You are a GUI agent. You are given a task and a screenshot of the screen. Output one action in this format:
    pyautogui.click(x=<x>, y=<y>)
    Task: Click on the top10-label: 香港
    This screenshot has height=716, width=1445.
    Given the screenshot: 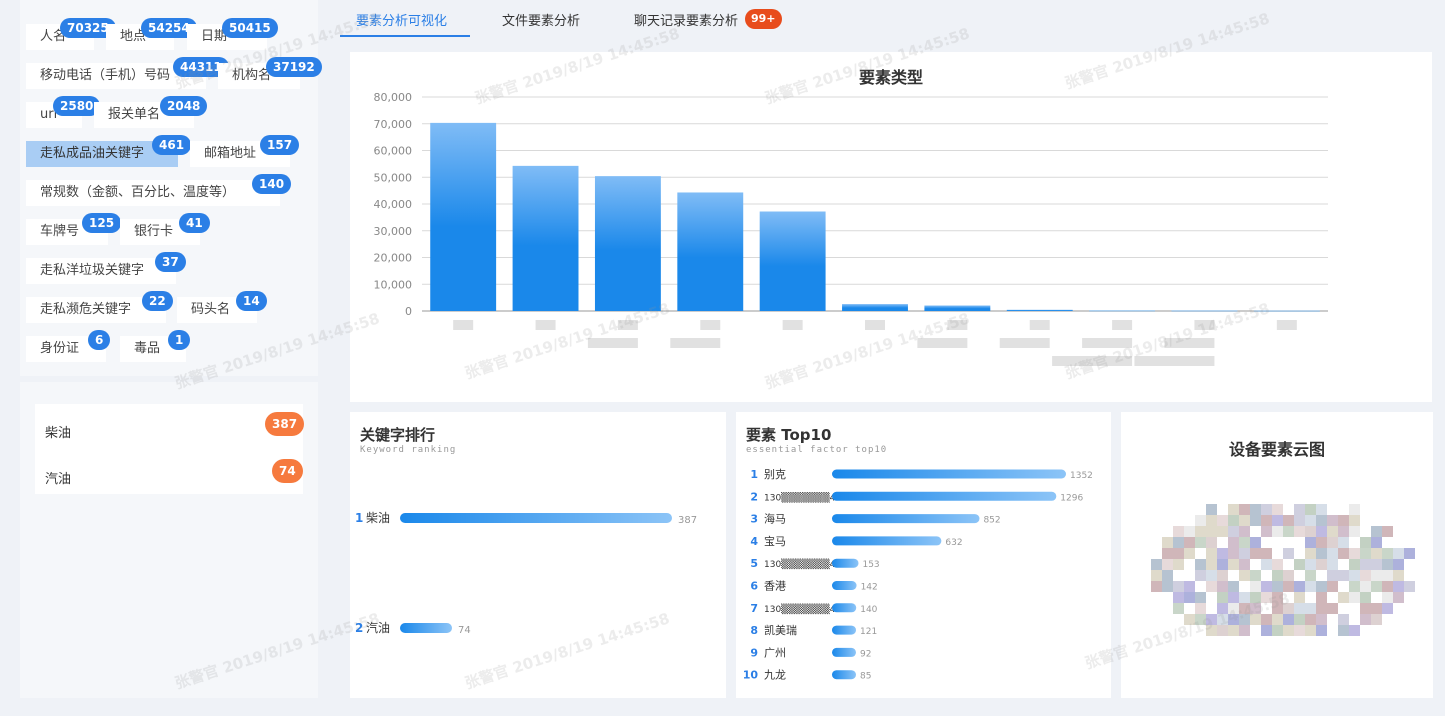 What is the action you would take?
    pyautogui.click(x=775, y=586)
    